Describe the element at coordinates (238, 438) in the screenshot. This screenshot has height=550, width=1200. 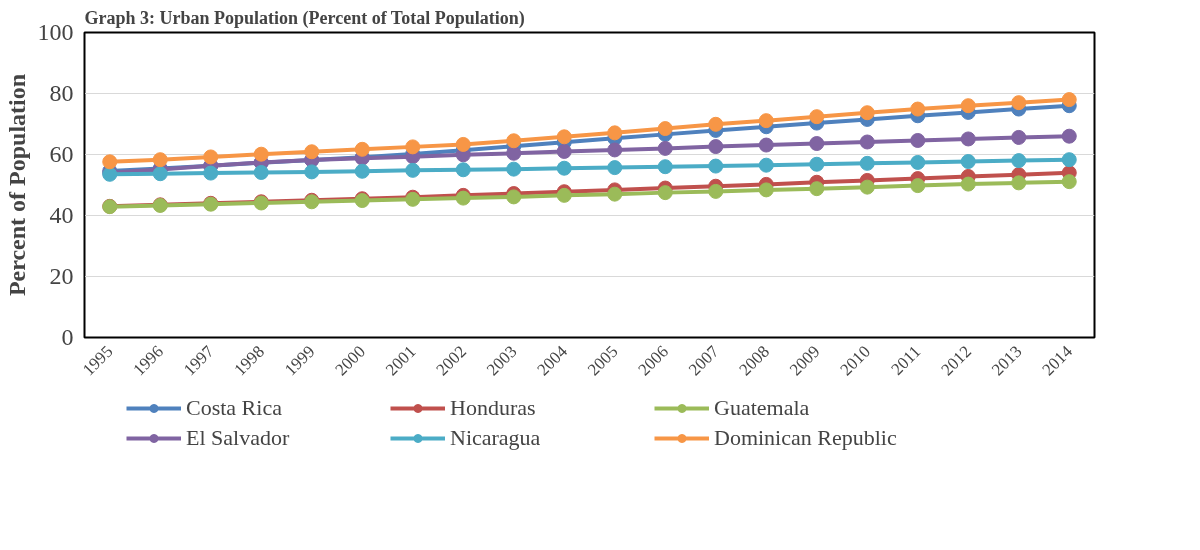
I see `legend-label: El Salvador` at that location.